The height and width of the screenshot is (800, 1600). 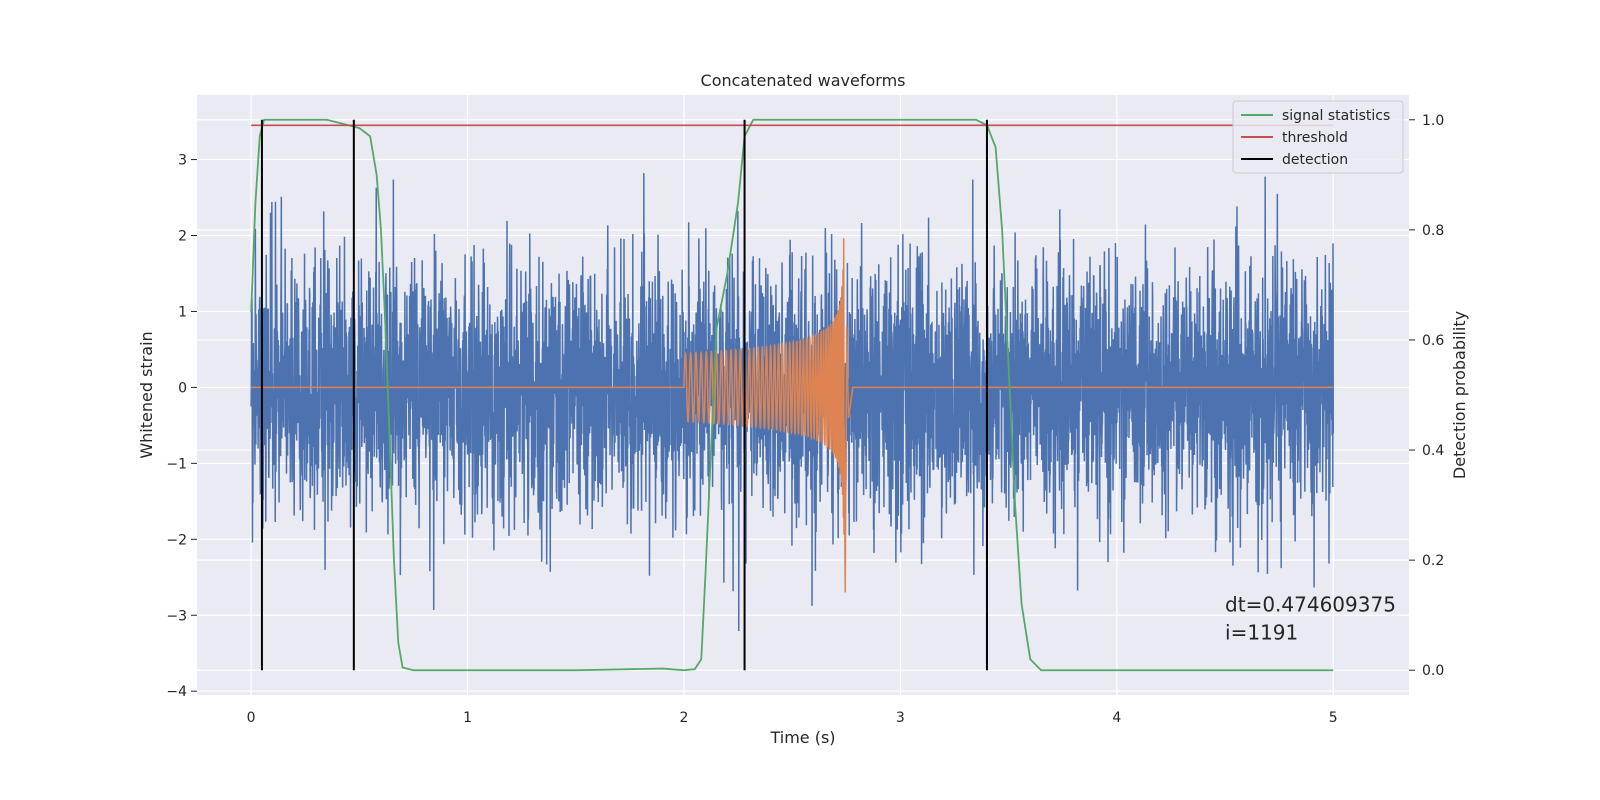 I want to click on y-axis-ticks: −4 −3 −2 −1 0 1 2 3, so click(x=181, y=426).